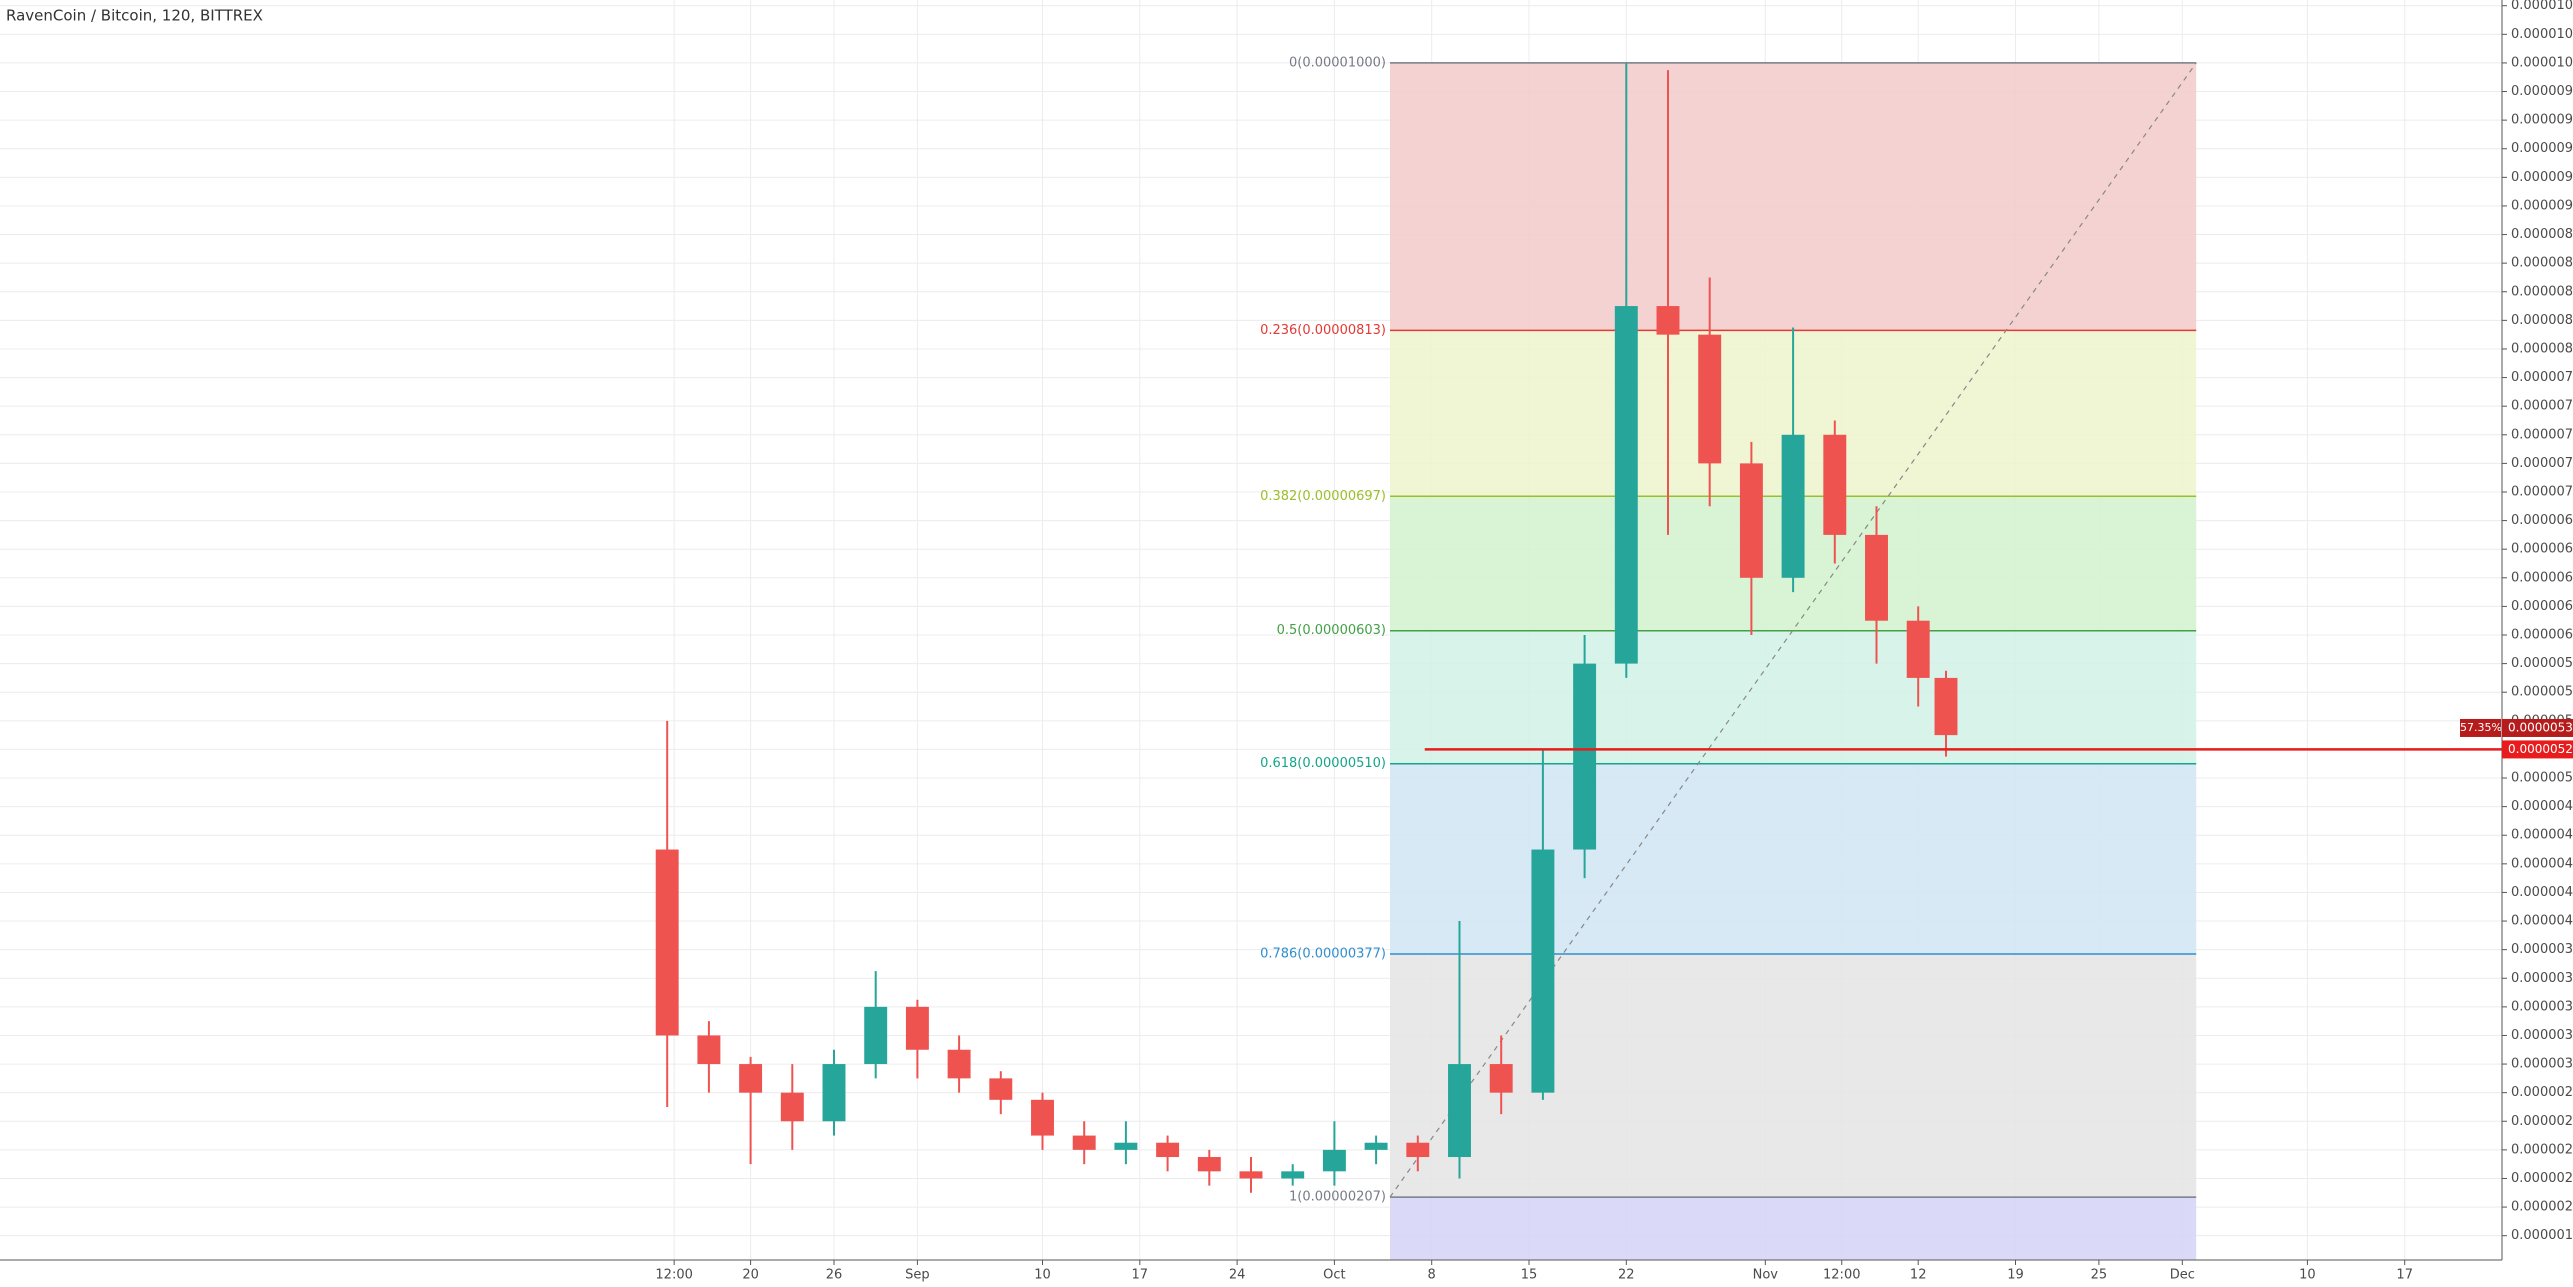 The height and width of the screenshot is (1287, 2573). What do you see at coordinates (2542, 806) in the screenshot?
I see `y-tick-label: 0.00000480` at bounding box center [2542, 806].